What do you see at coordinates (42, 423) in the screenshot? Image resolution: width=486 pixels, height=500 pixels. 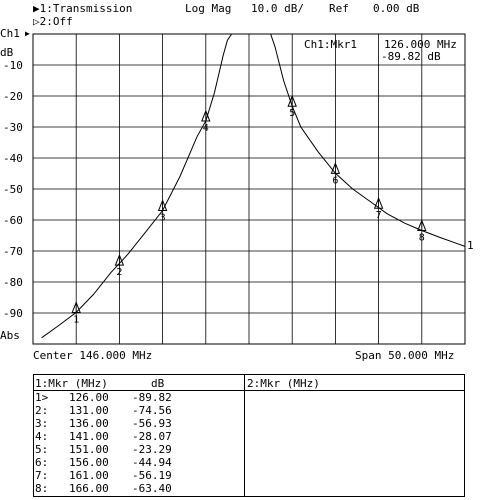 I see `row-id: 3:` at bounding box center [42, 423].